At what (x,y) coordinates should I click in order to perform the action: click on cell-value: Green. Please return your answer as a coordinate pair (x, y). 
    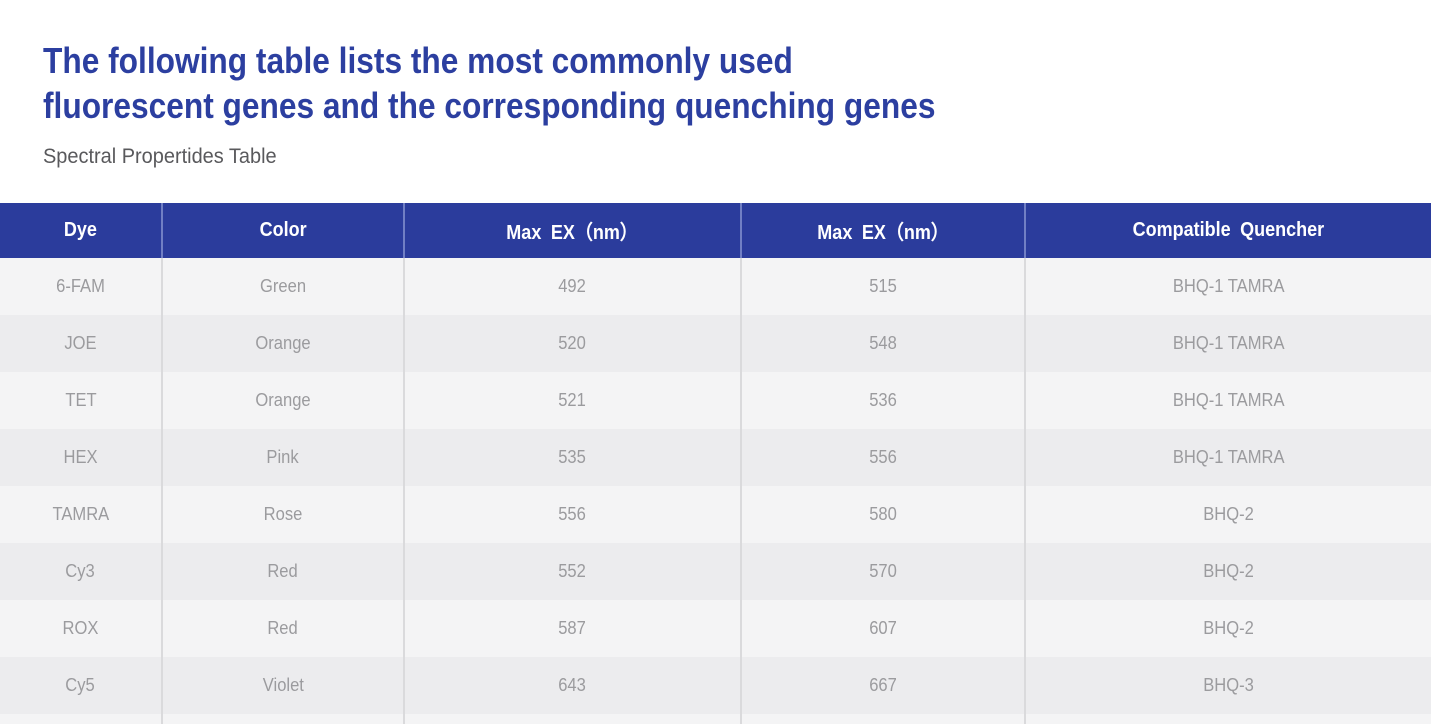
    Looking at the image, I should click on (283, 286).